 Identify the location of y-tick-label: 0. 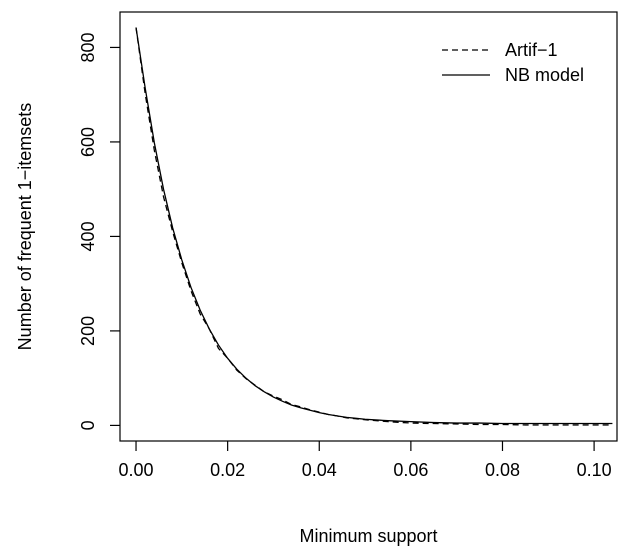
(88, 425).